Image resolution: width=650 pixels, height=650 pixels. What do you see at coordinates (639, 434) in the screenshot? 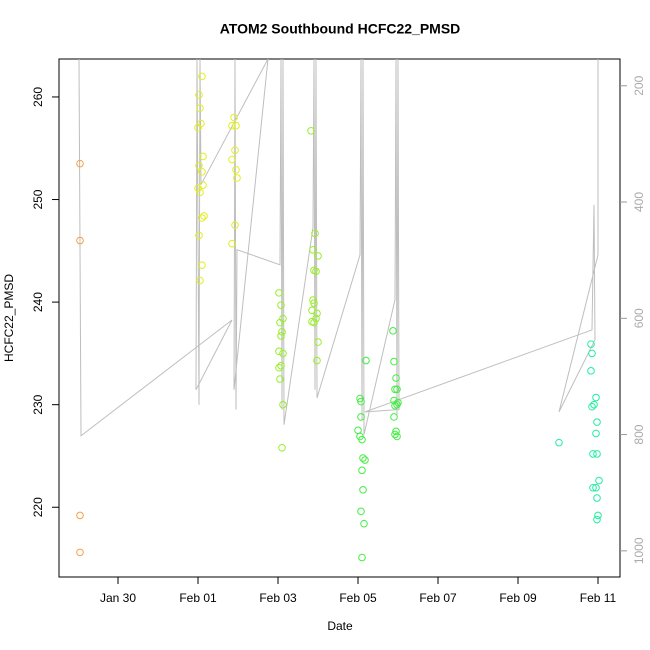
I see `y2-tick-label: 800` at bounding box center [639, 434].